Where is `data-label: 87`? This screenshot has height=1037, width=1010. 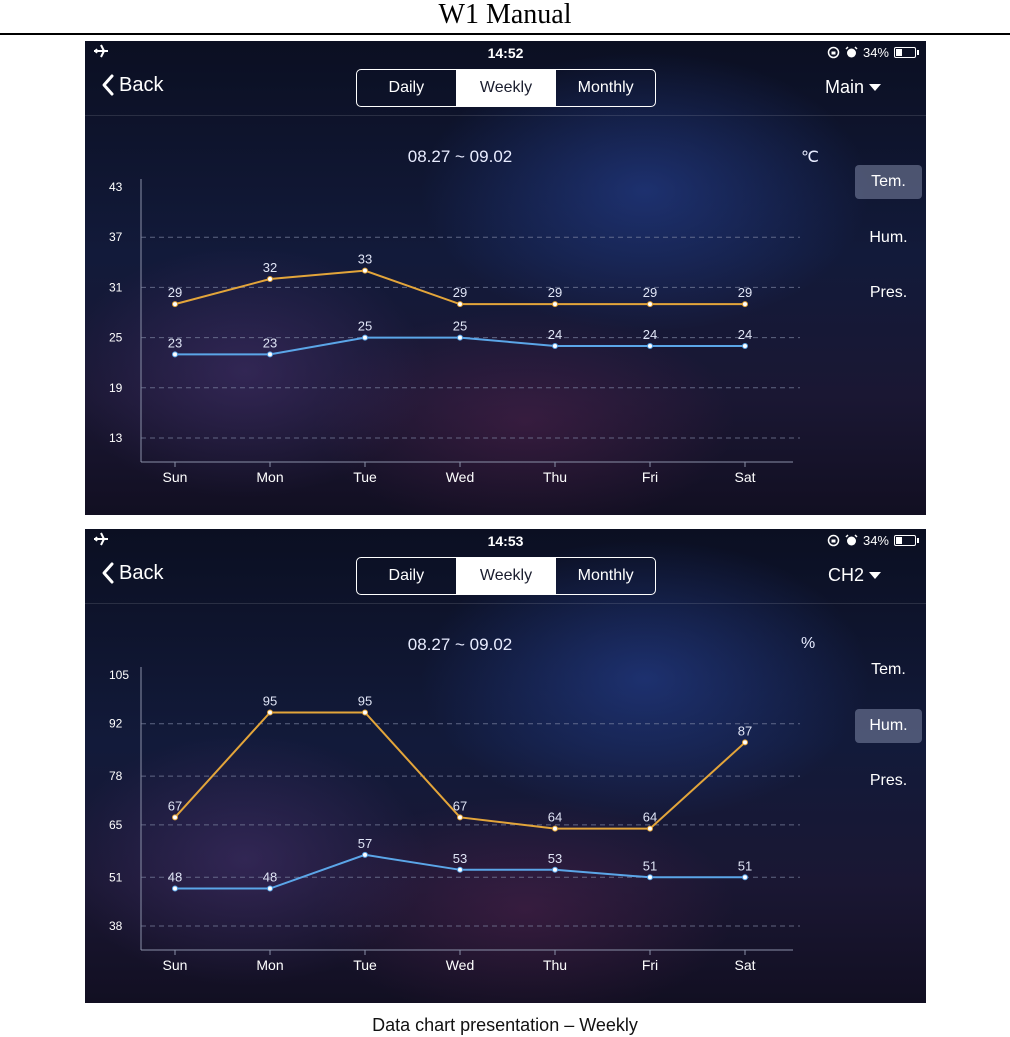
data-label: 87 is located at coordinates (745, 730).